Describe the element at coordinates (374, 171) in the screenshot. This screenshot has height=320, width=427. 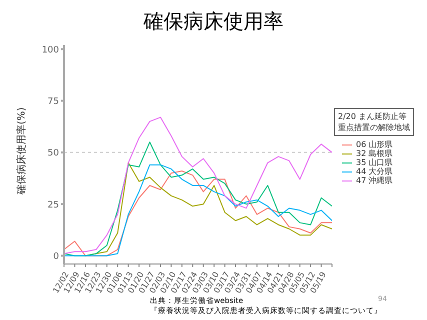
I see `legend-label: 44 大分県` at that location.